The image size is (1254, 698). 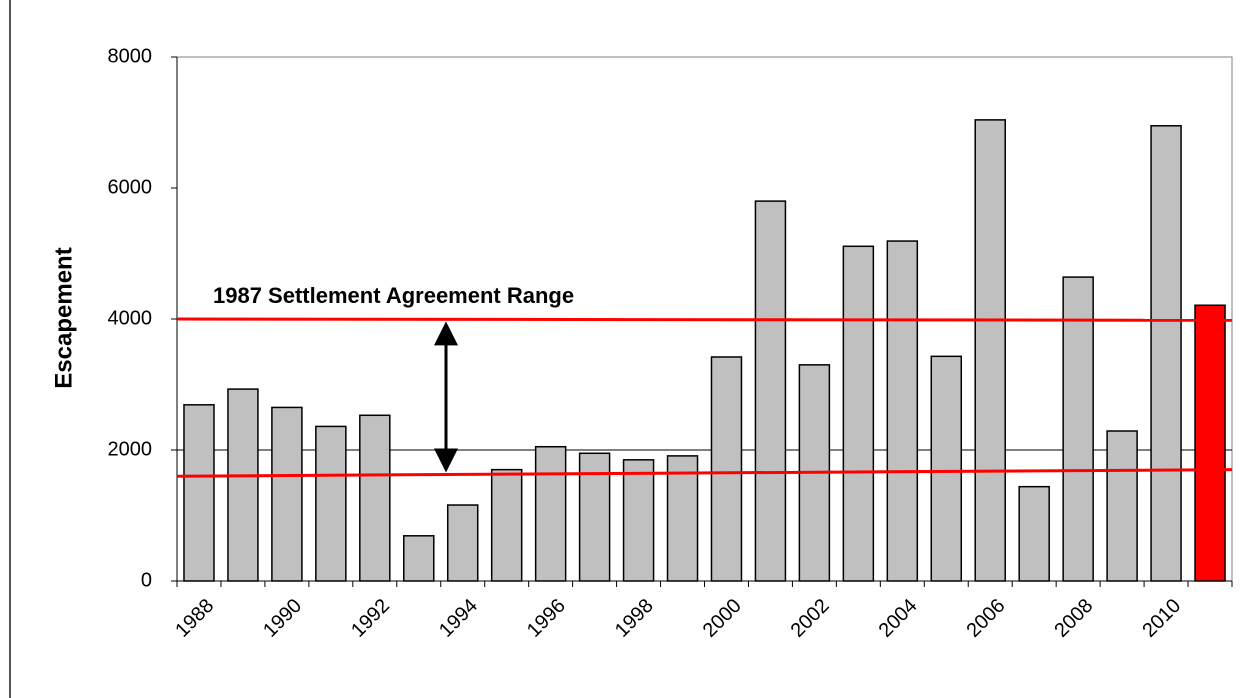 What do you see at coordinates (130, 449) in the screenshot?
I see `y-tick-label: 2000` at bounding box center [130, 449].